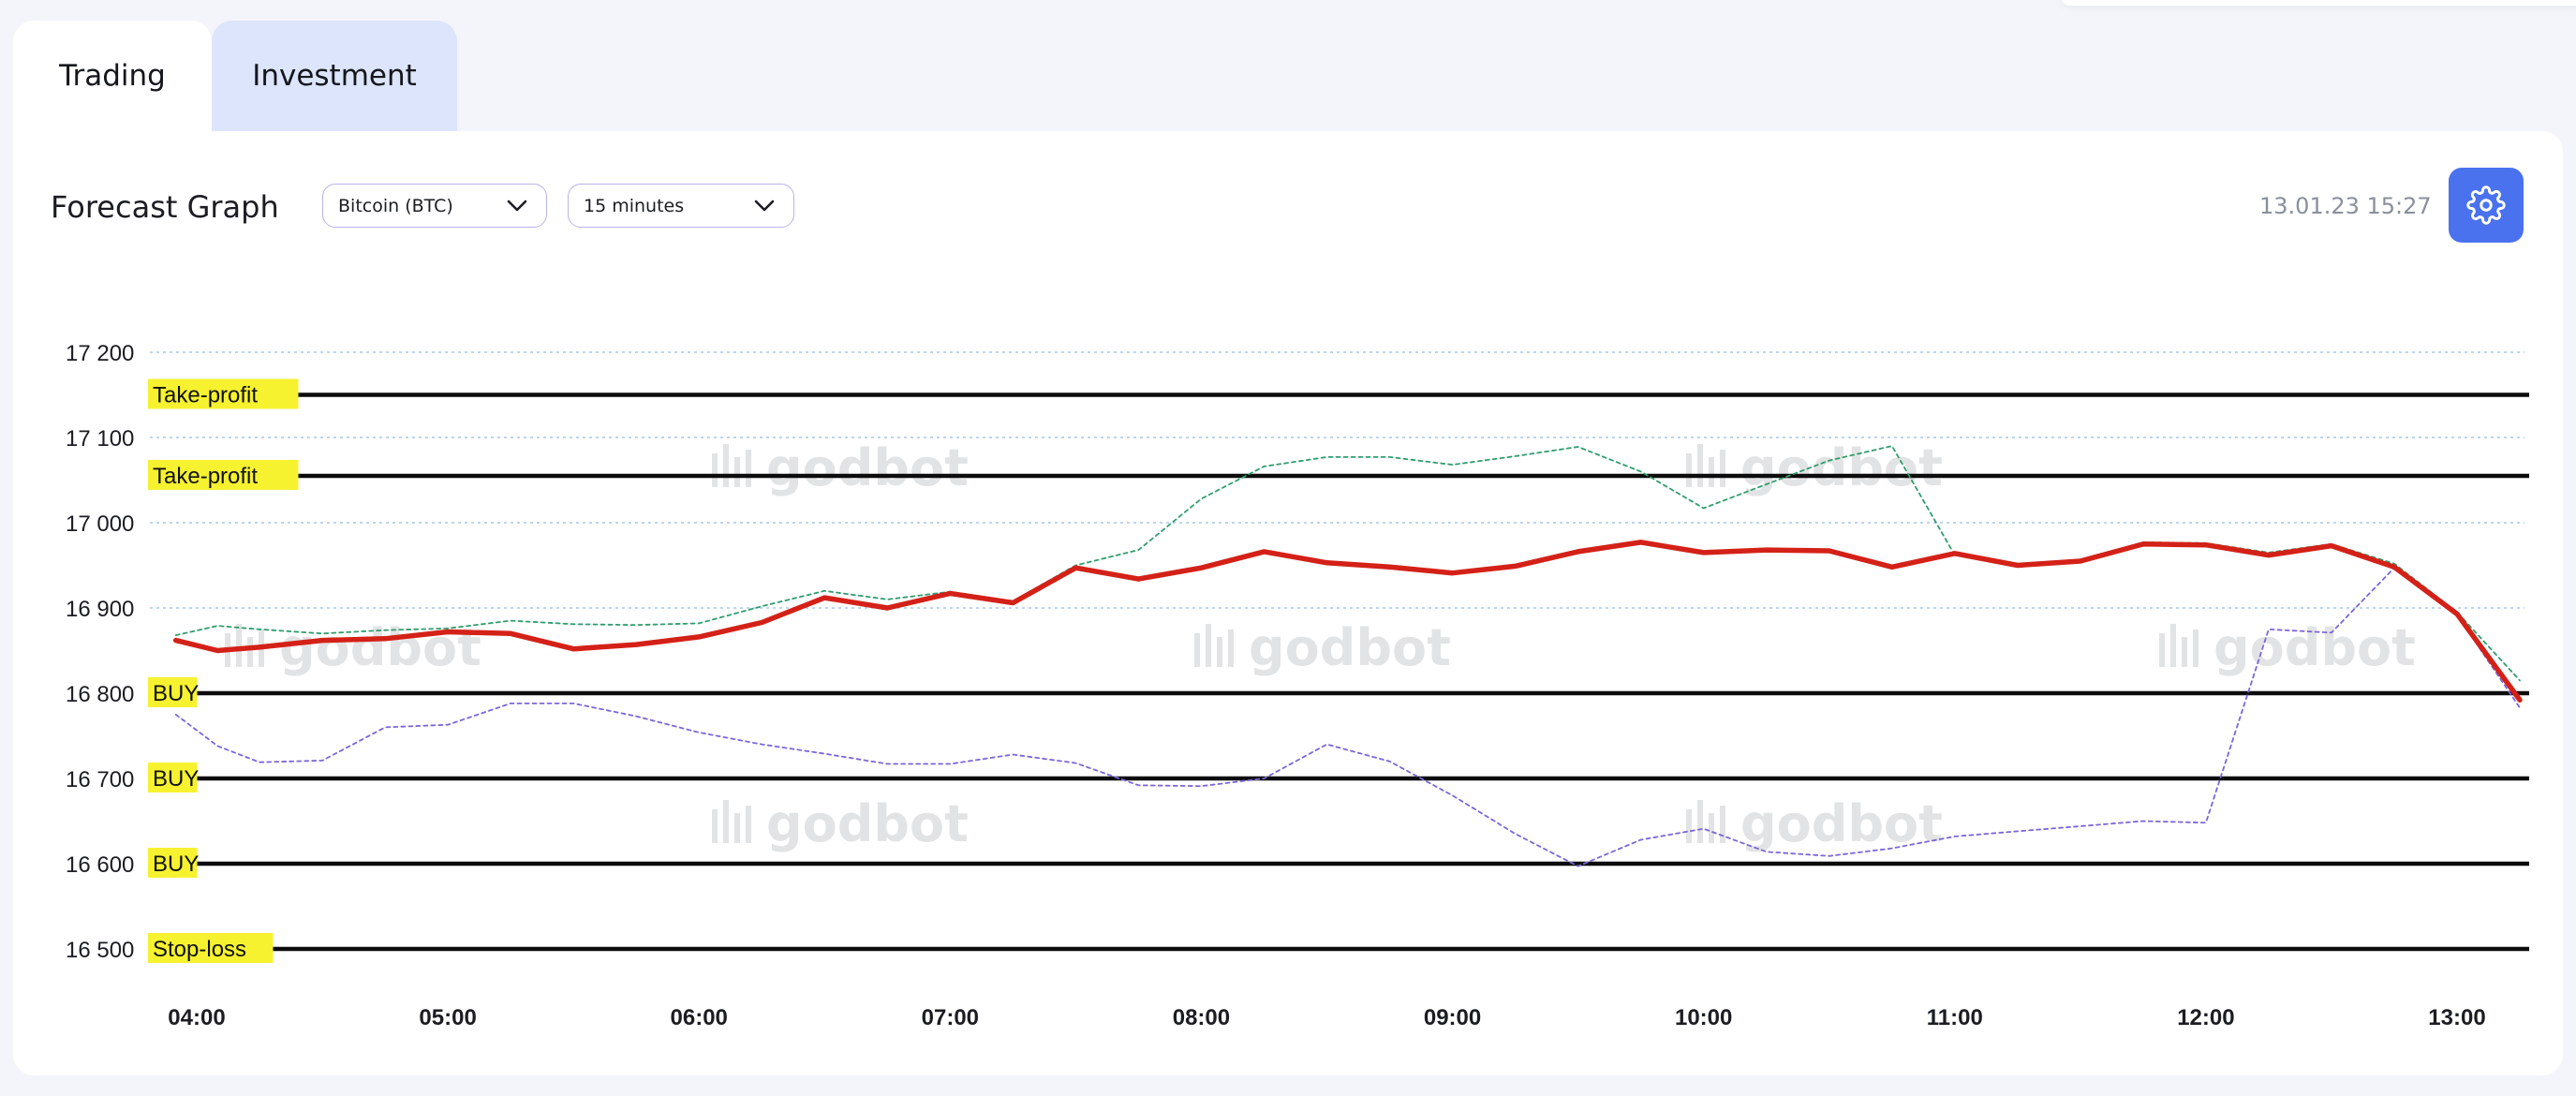  I want to click on x-tick-label: 05:00, so click(447, 1017).